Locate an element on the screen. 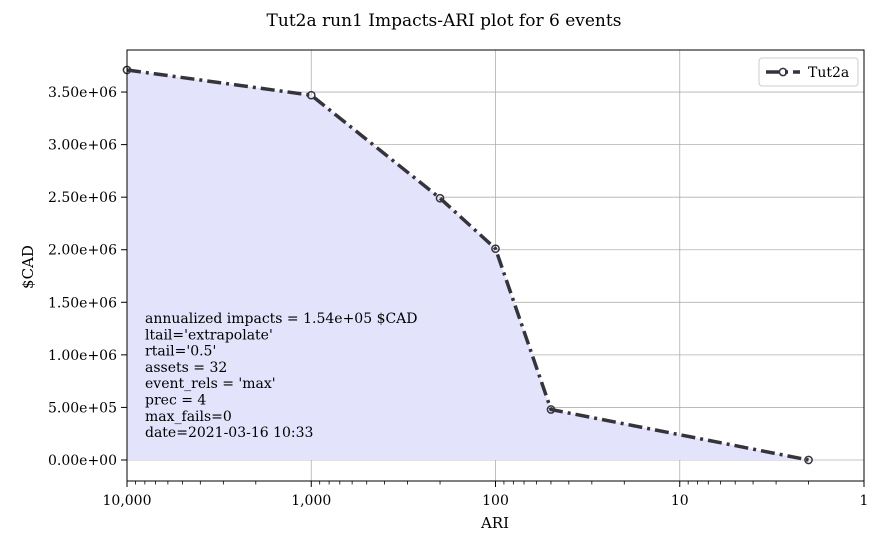 Image resolution: width=890 pixels, height=540 pixels. x-tick-label: 1,000 is located at coordinates (311, 501).